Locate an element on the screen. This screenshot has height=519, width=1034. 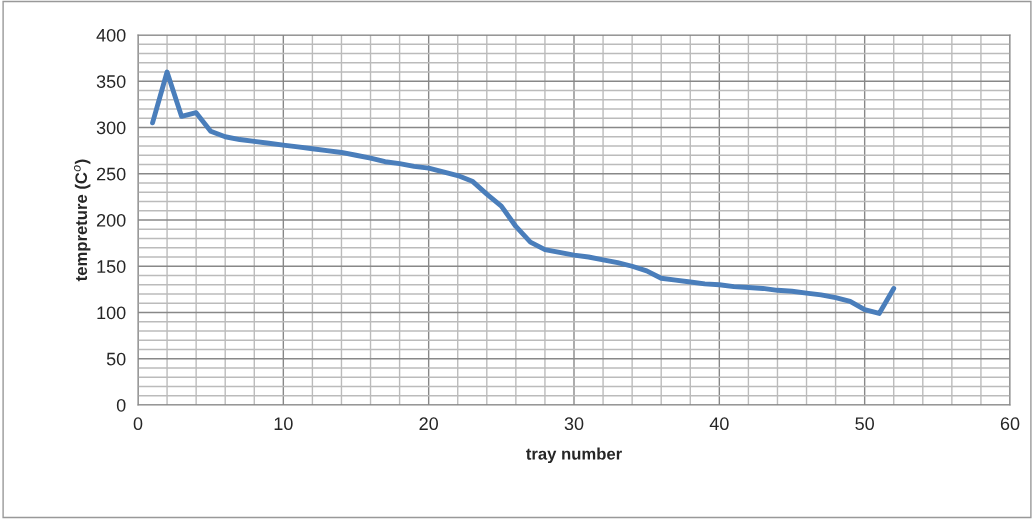
y-tick-label: 400 is located at coordinates (111, 35).